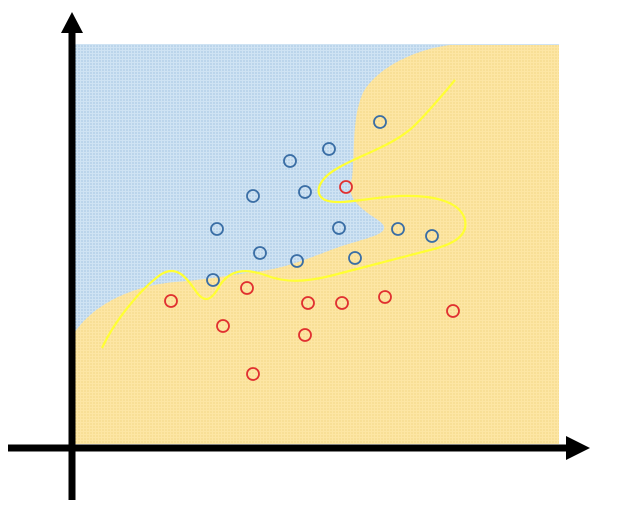 This screenshot has height=510, width=626. Describe the element at coordinates (578, 448) in the screenshot. I see `x-axis-arrowhead` at that location.